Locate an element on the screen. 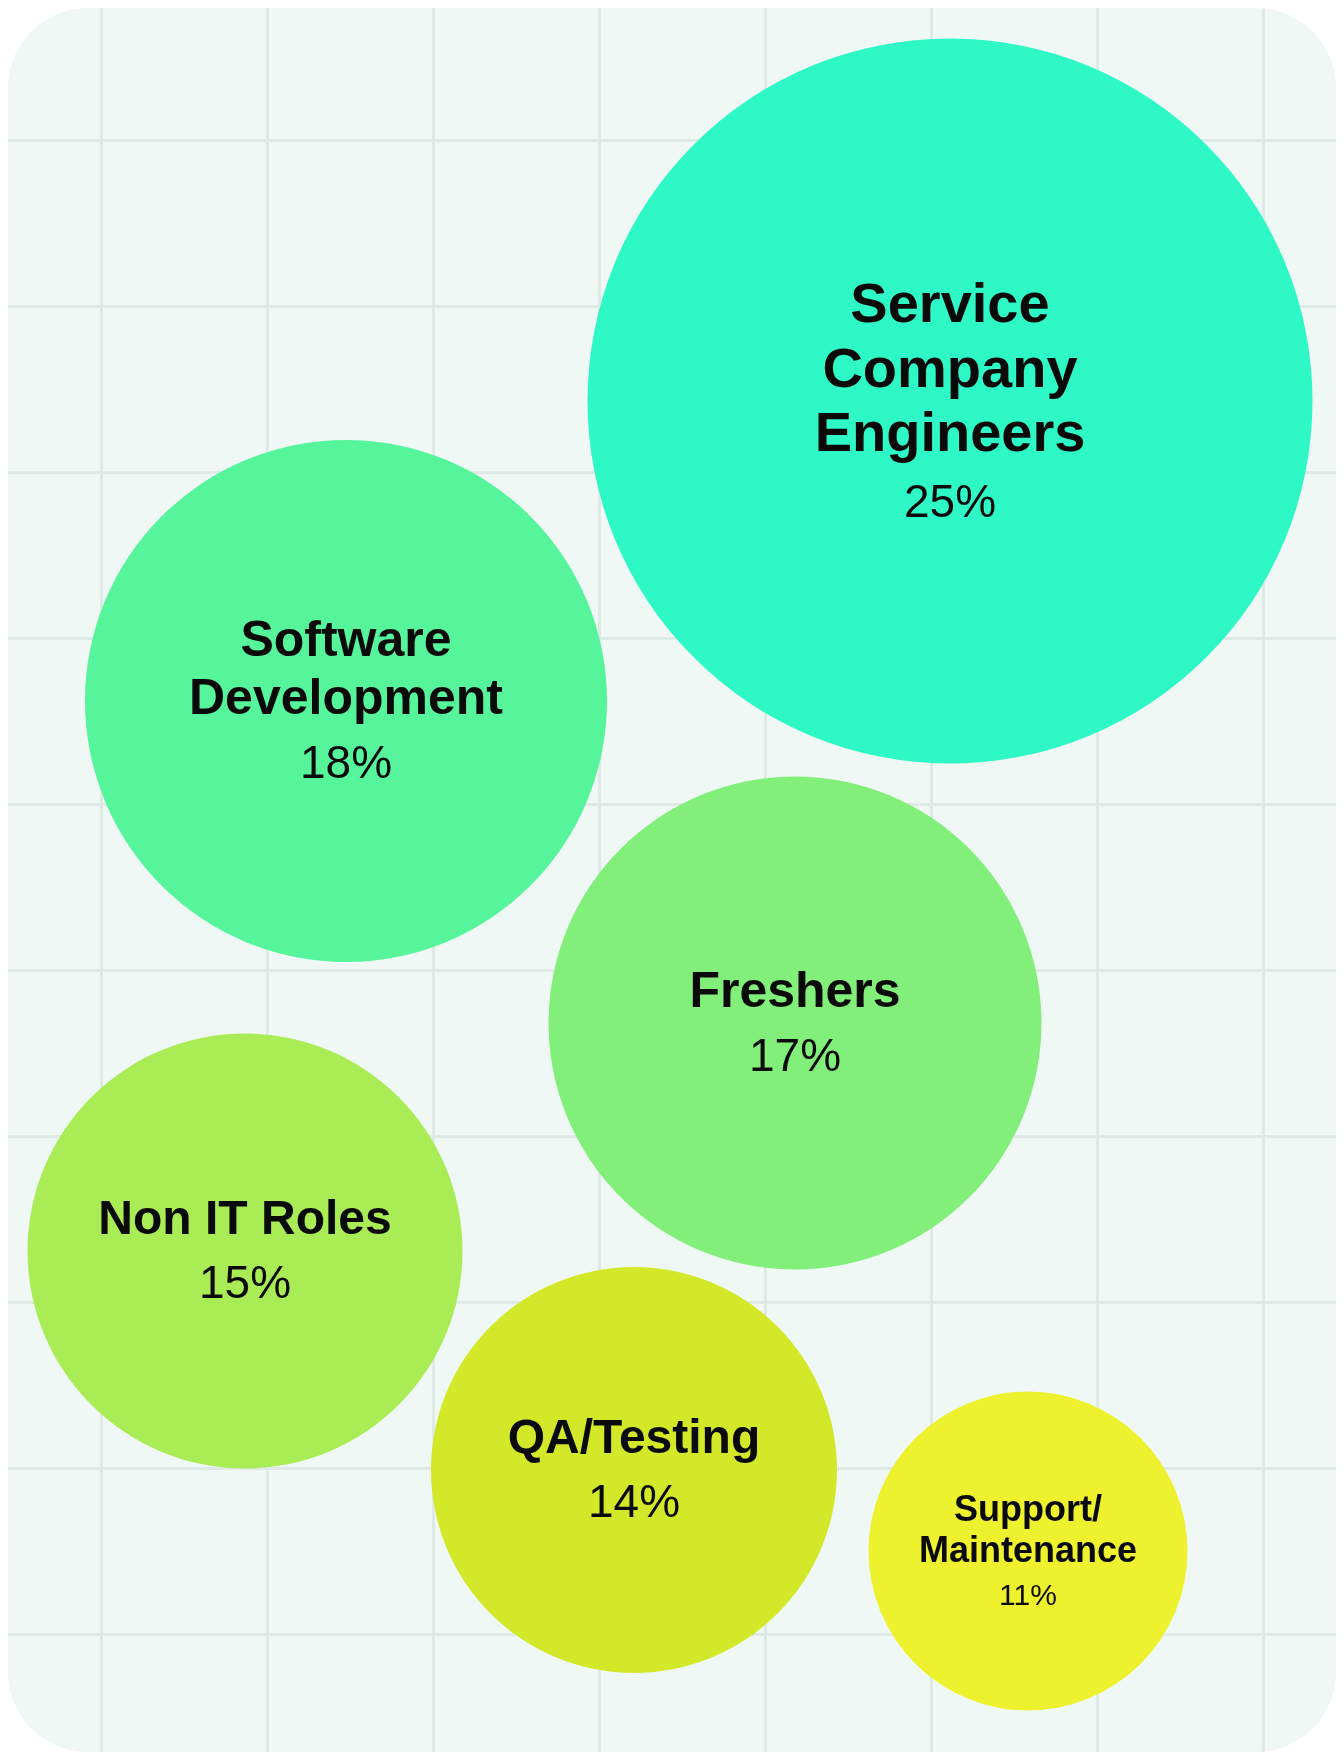 The image size is (1344, 1760). data-label: 11% is located at coordinates (1028, 1595).